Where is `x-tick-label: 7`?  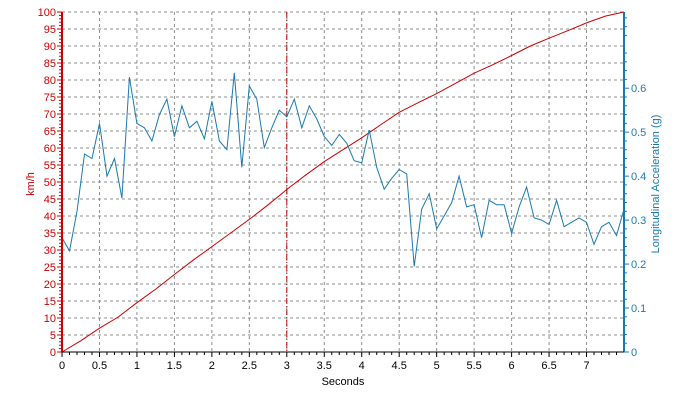 x-tick-label: 7 is located at coordinates (586, 366).